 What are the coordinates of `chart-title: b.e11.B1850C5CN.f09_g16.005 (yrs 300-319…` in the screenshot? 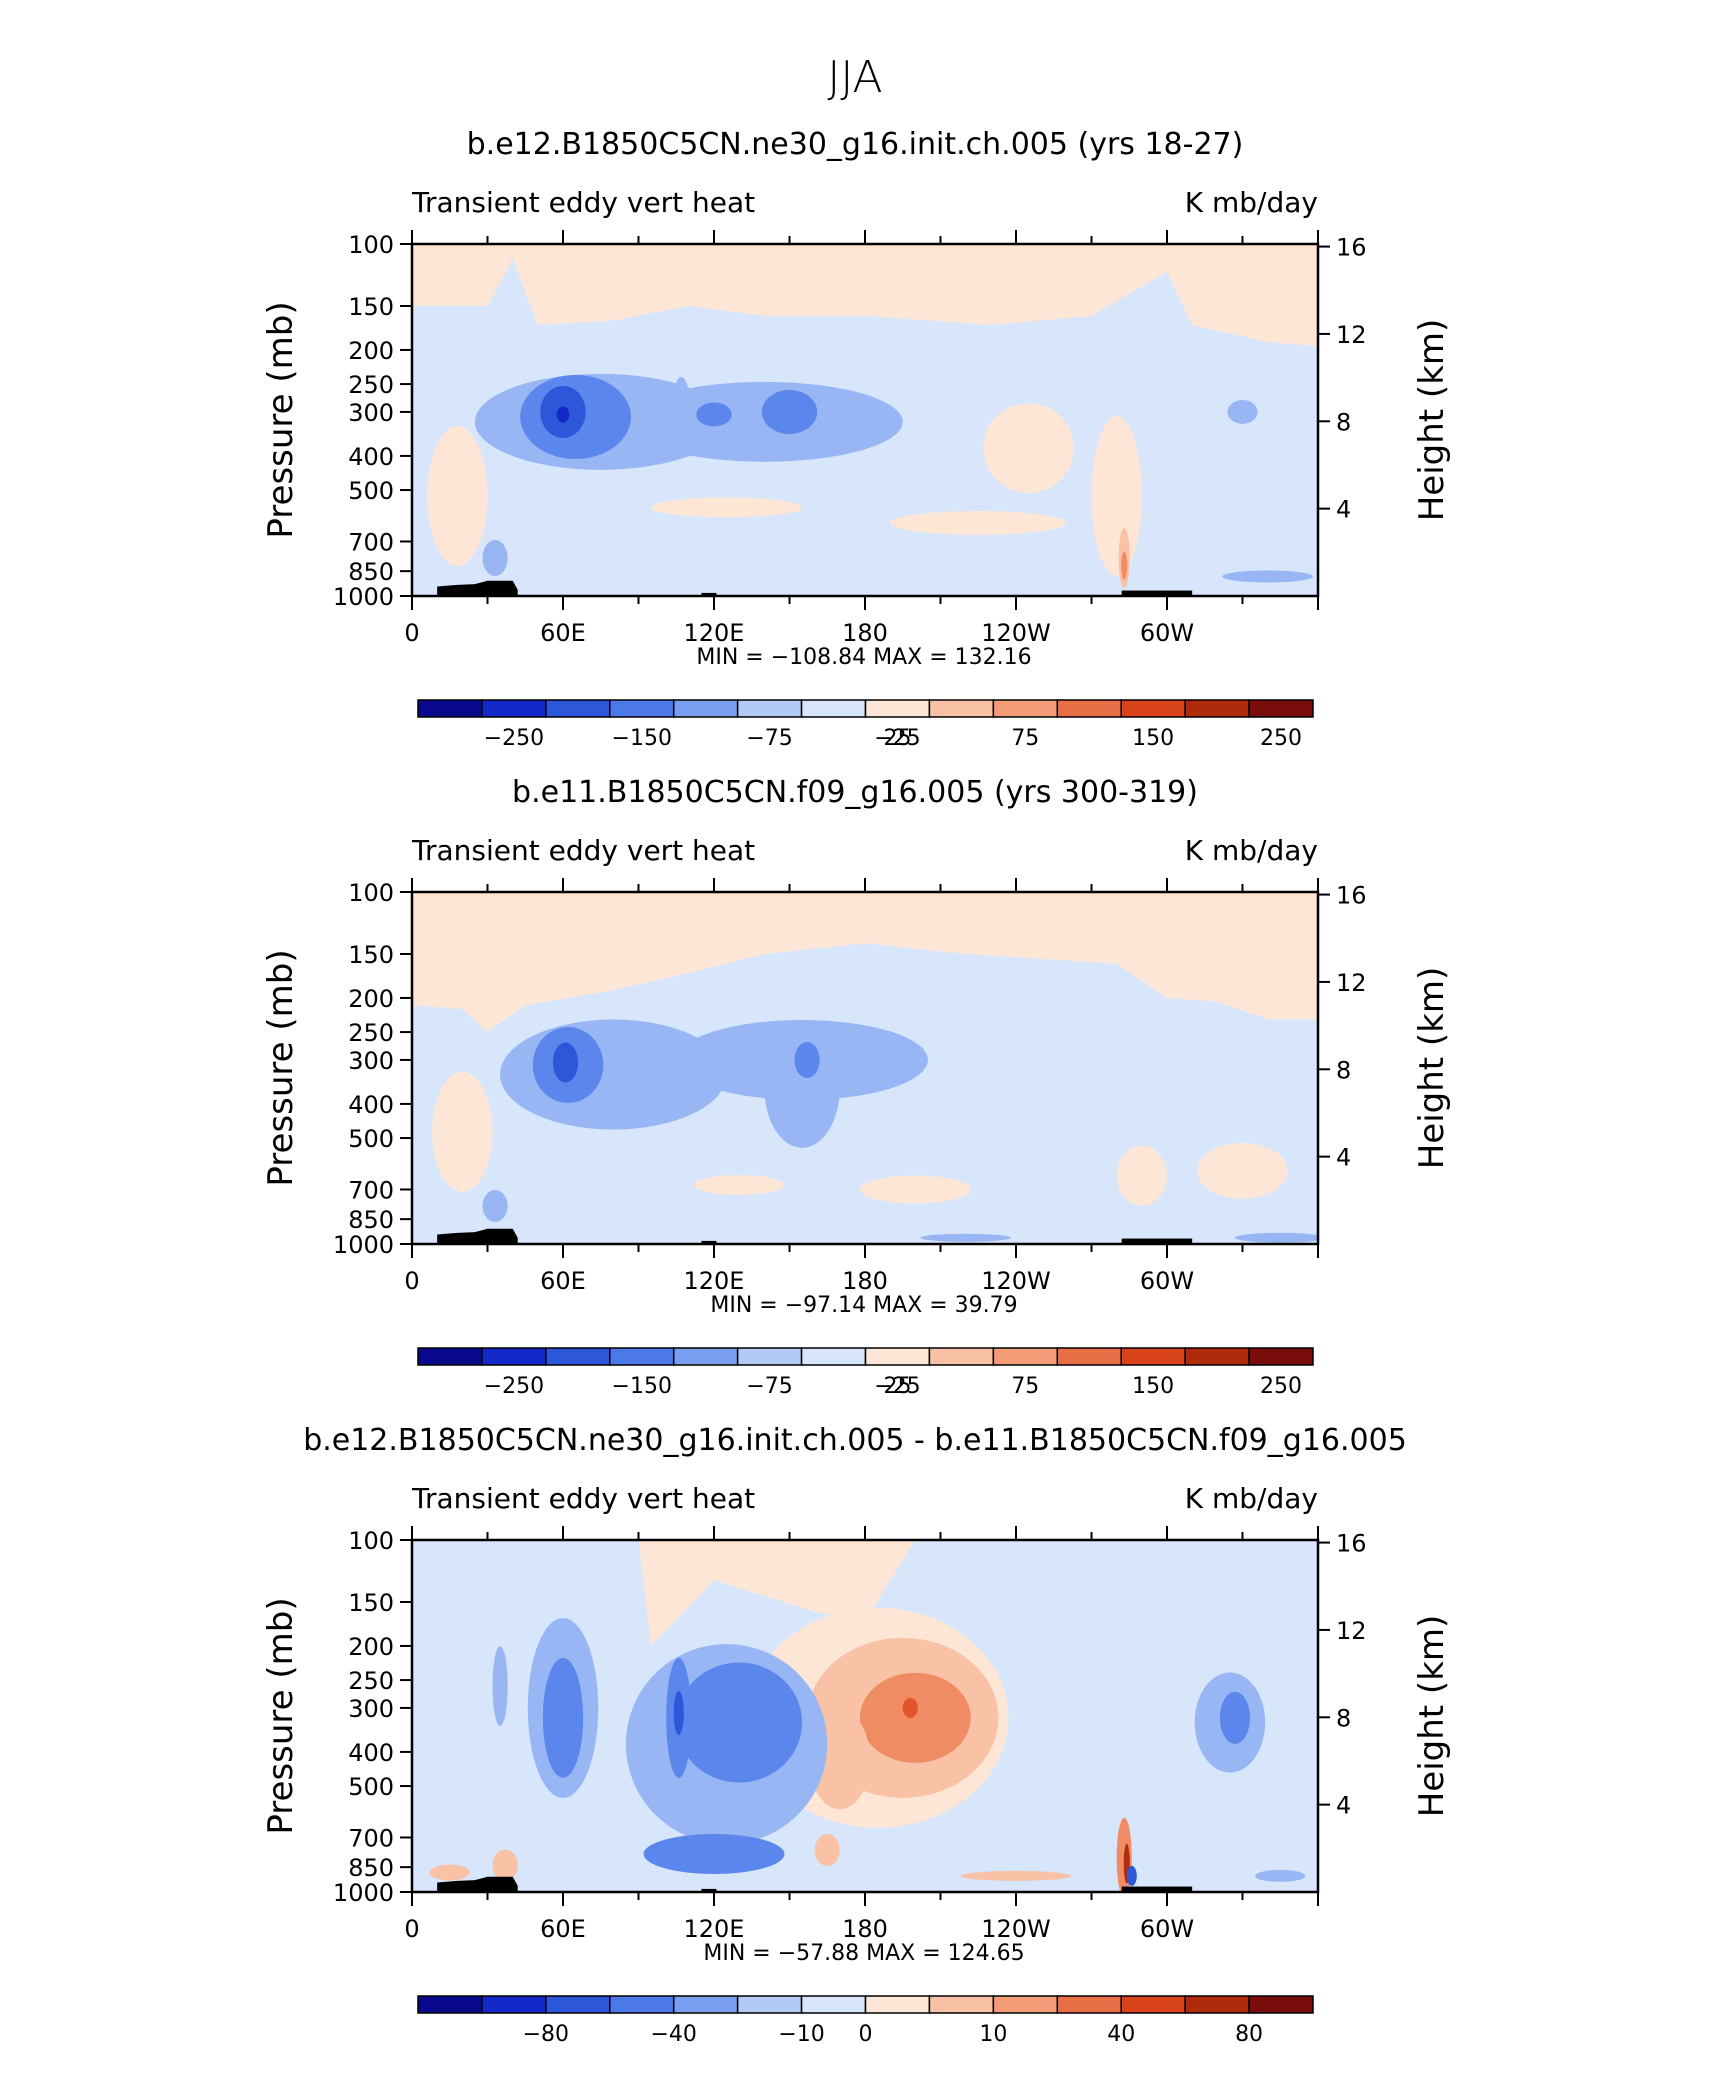 It's located at (855, 792).